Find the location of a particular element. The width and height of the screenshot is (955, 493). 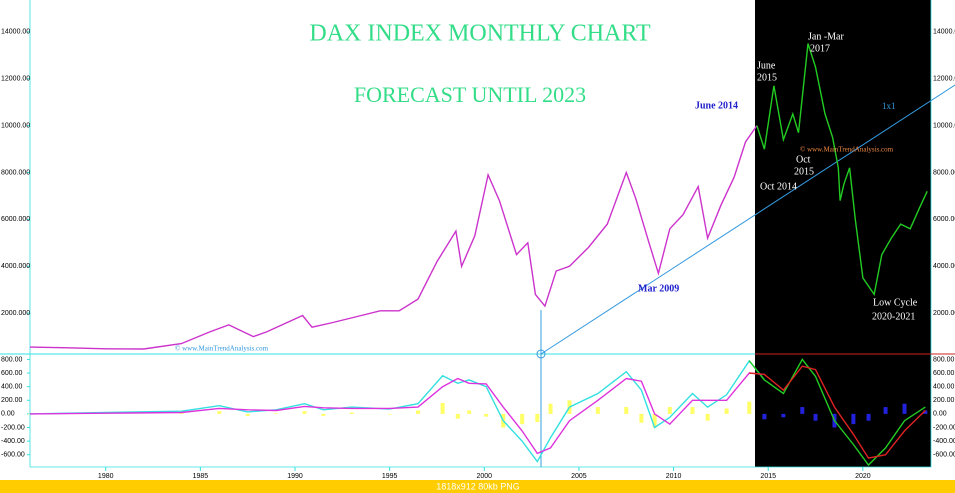

x-tick-label: 2000 is located at coordinates (484, 476).